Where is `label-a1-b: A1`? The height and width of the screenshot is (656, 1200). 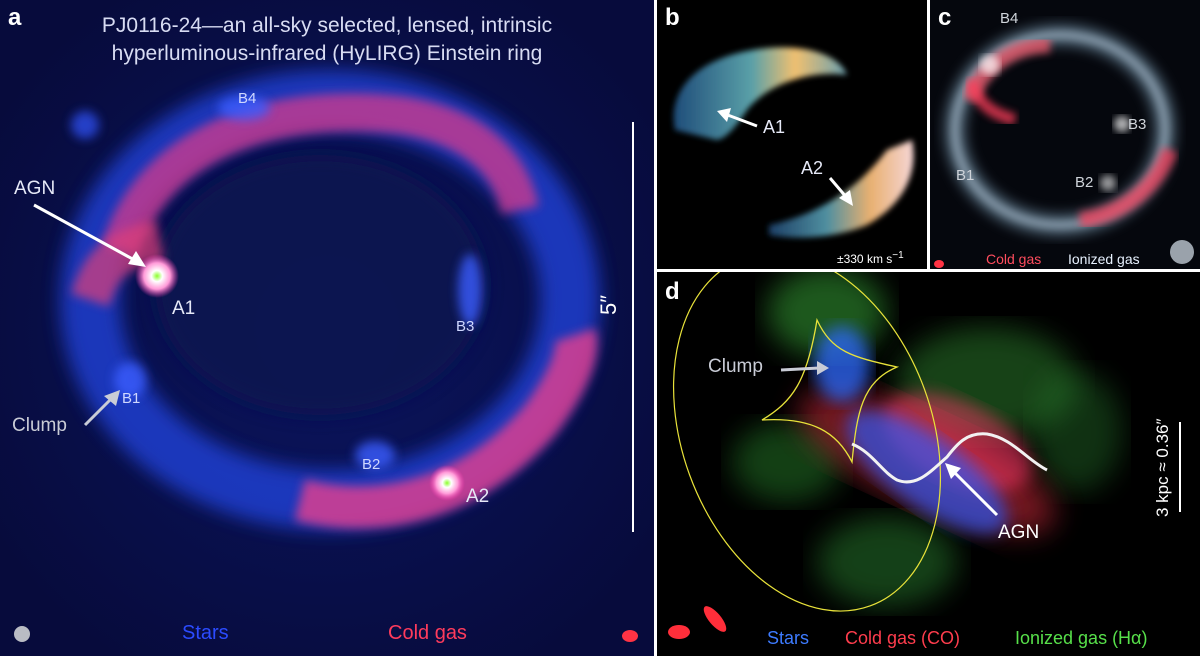 label-a1-b: A1 is located at coordinates (774, 127).